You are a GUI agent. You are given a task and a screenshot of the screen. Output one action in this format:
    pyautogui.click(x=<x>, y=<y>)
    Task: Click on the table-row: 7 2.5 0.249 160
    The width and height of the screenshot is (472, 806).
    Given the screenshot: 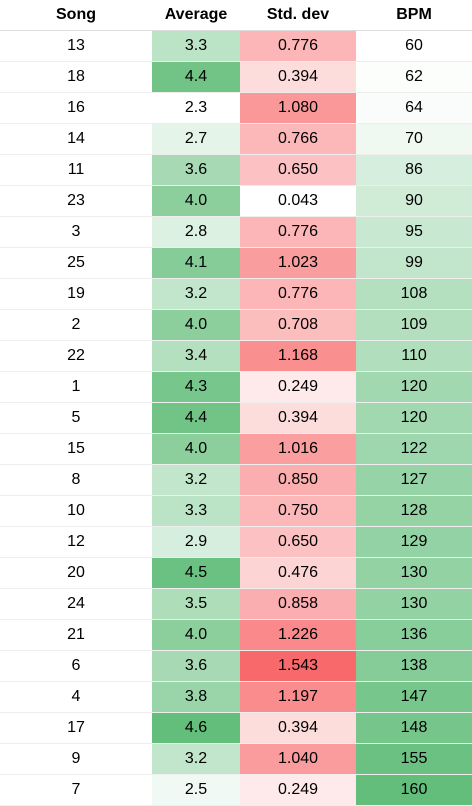 What is the action you would take?
    pyautogui.click(x=236, y=790)
    